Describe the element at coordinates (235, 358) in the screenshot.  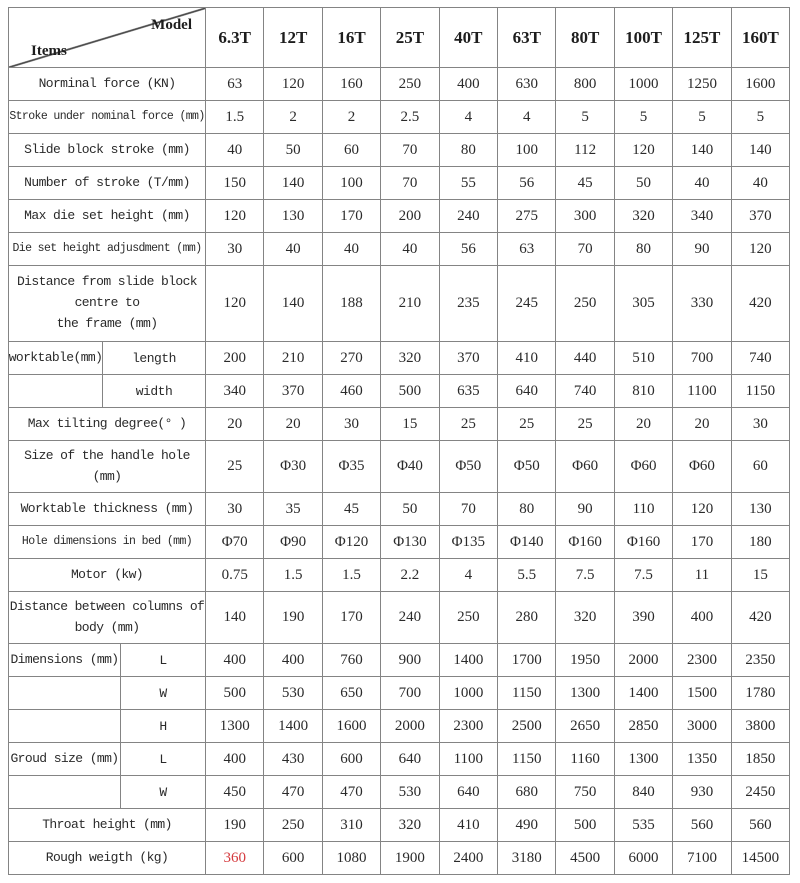
I see `value-cell: 200` at that location.